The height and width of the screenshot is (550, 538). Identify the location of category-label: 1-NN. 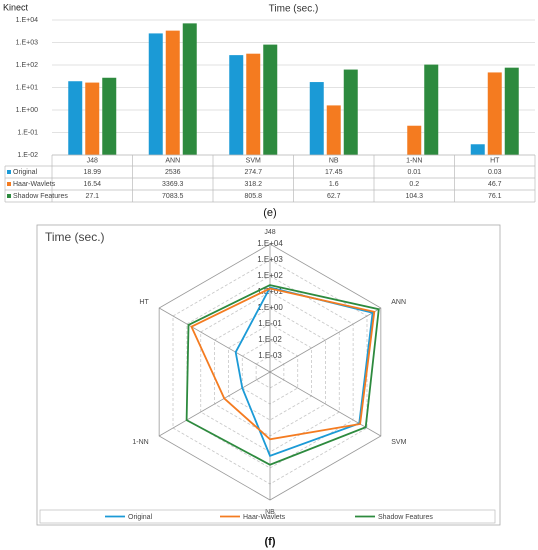
(140, 442).